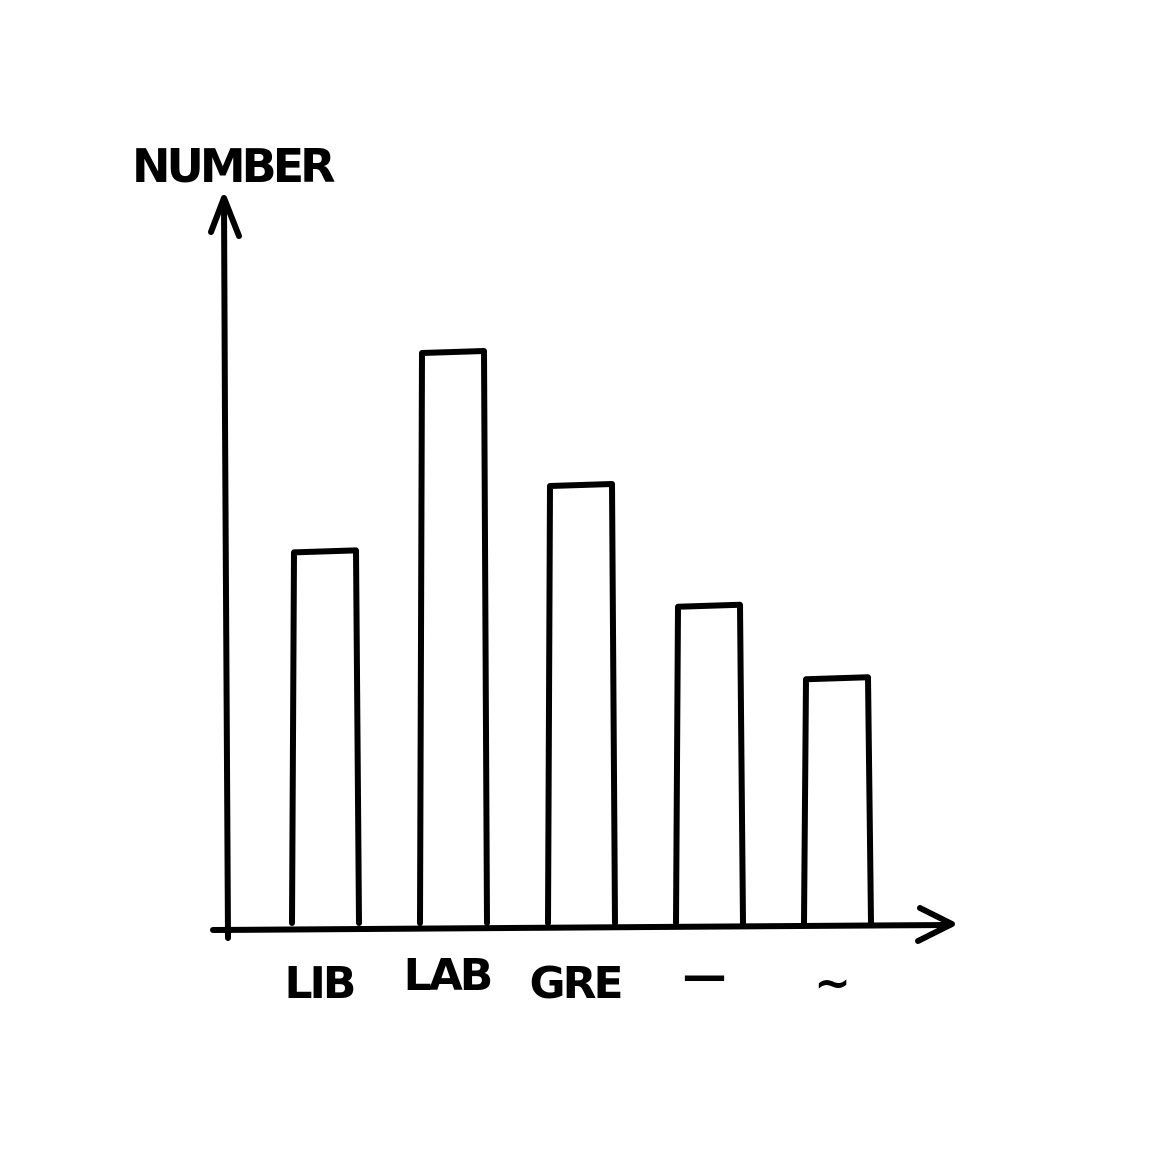 The image size is (1155, 1155). I want to click on x-tick-label-2: LAB, so click(447, 975).